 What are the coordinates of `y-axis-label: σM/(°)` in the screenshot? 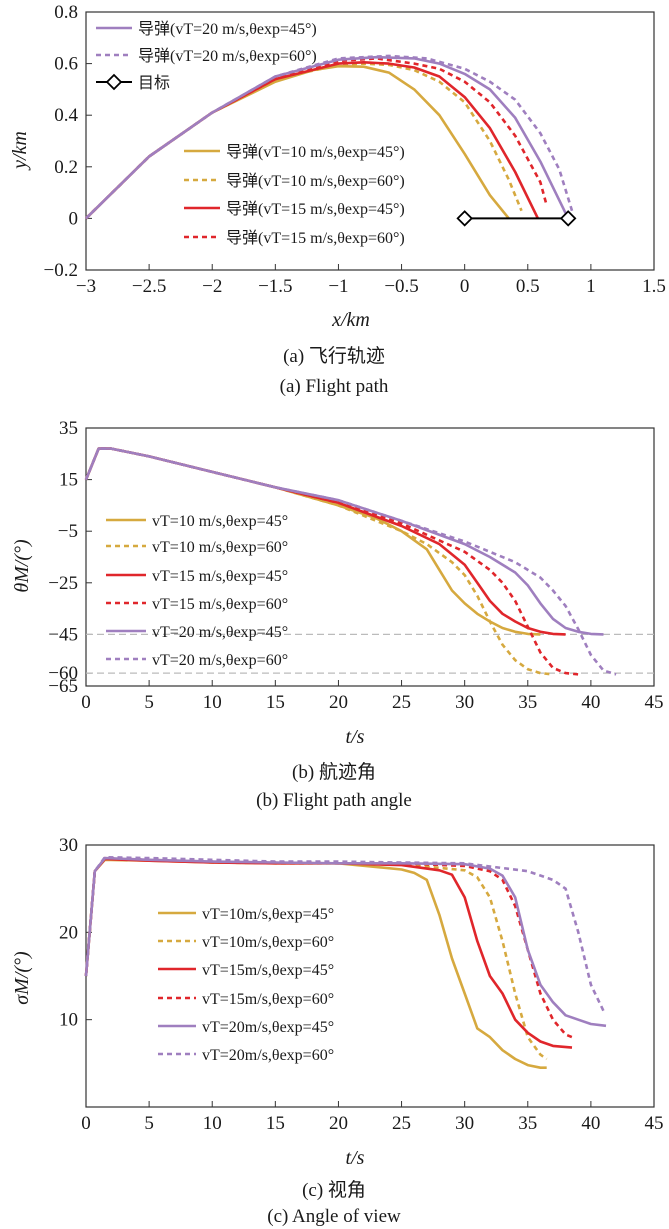 It's located at (22, 978).